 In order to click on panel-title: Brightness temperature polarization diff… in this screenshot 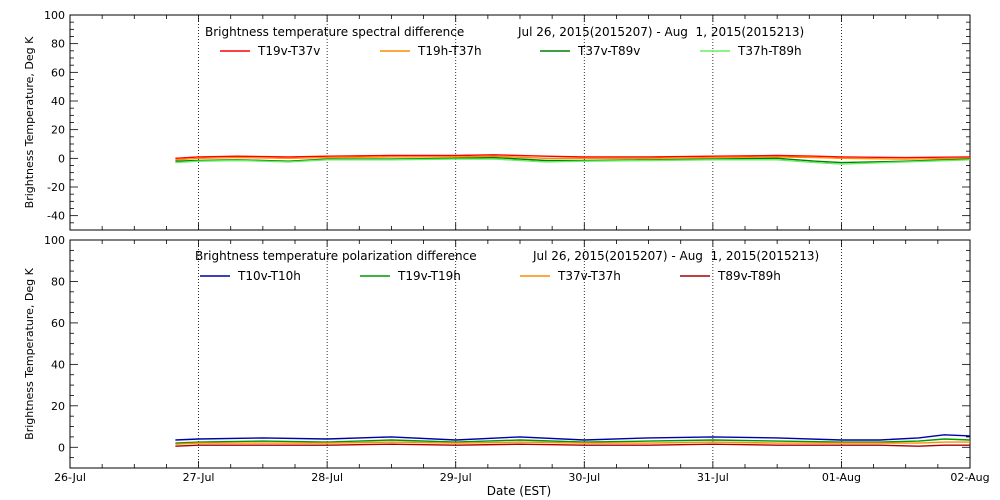, I will do `click(336, 256)`.